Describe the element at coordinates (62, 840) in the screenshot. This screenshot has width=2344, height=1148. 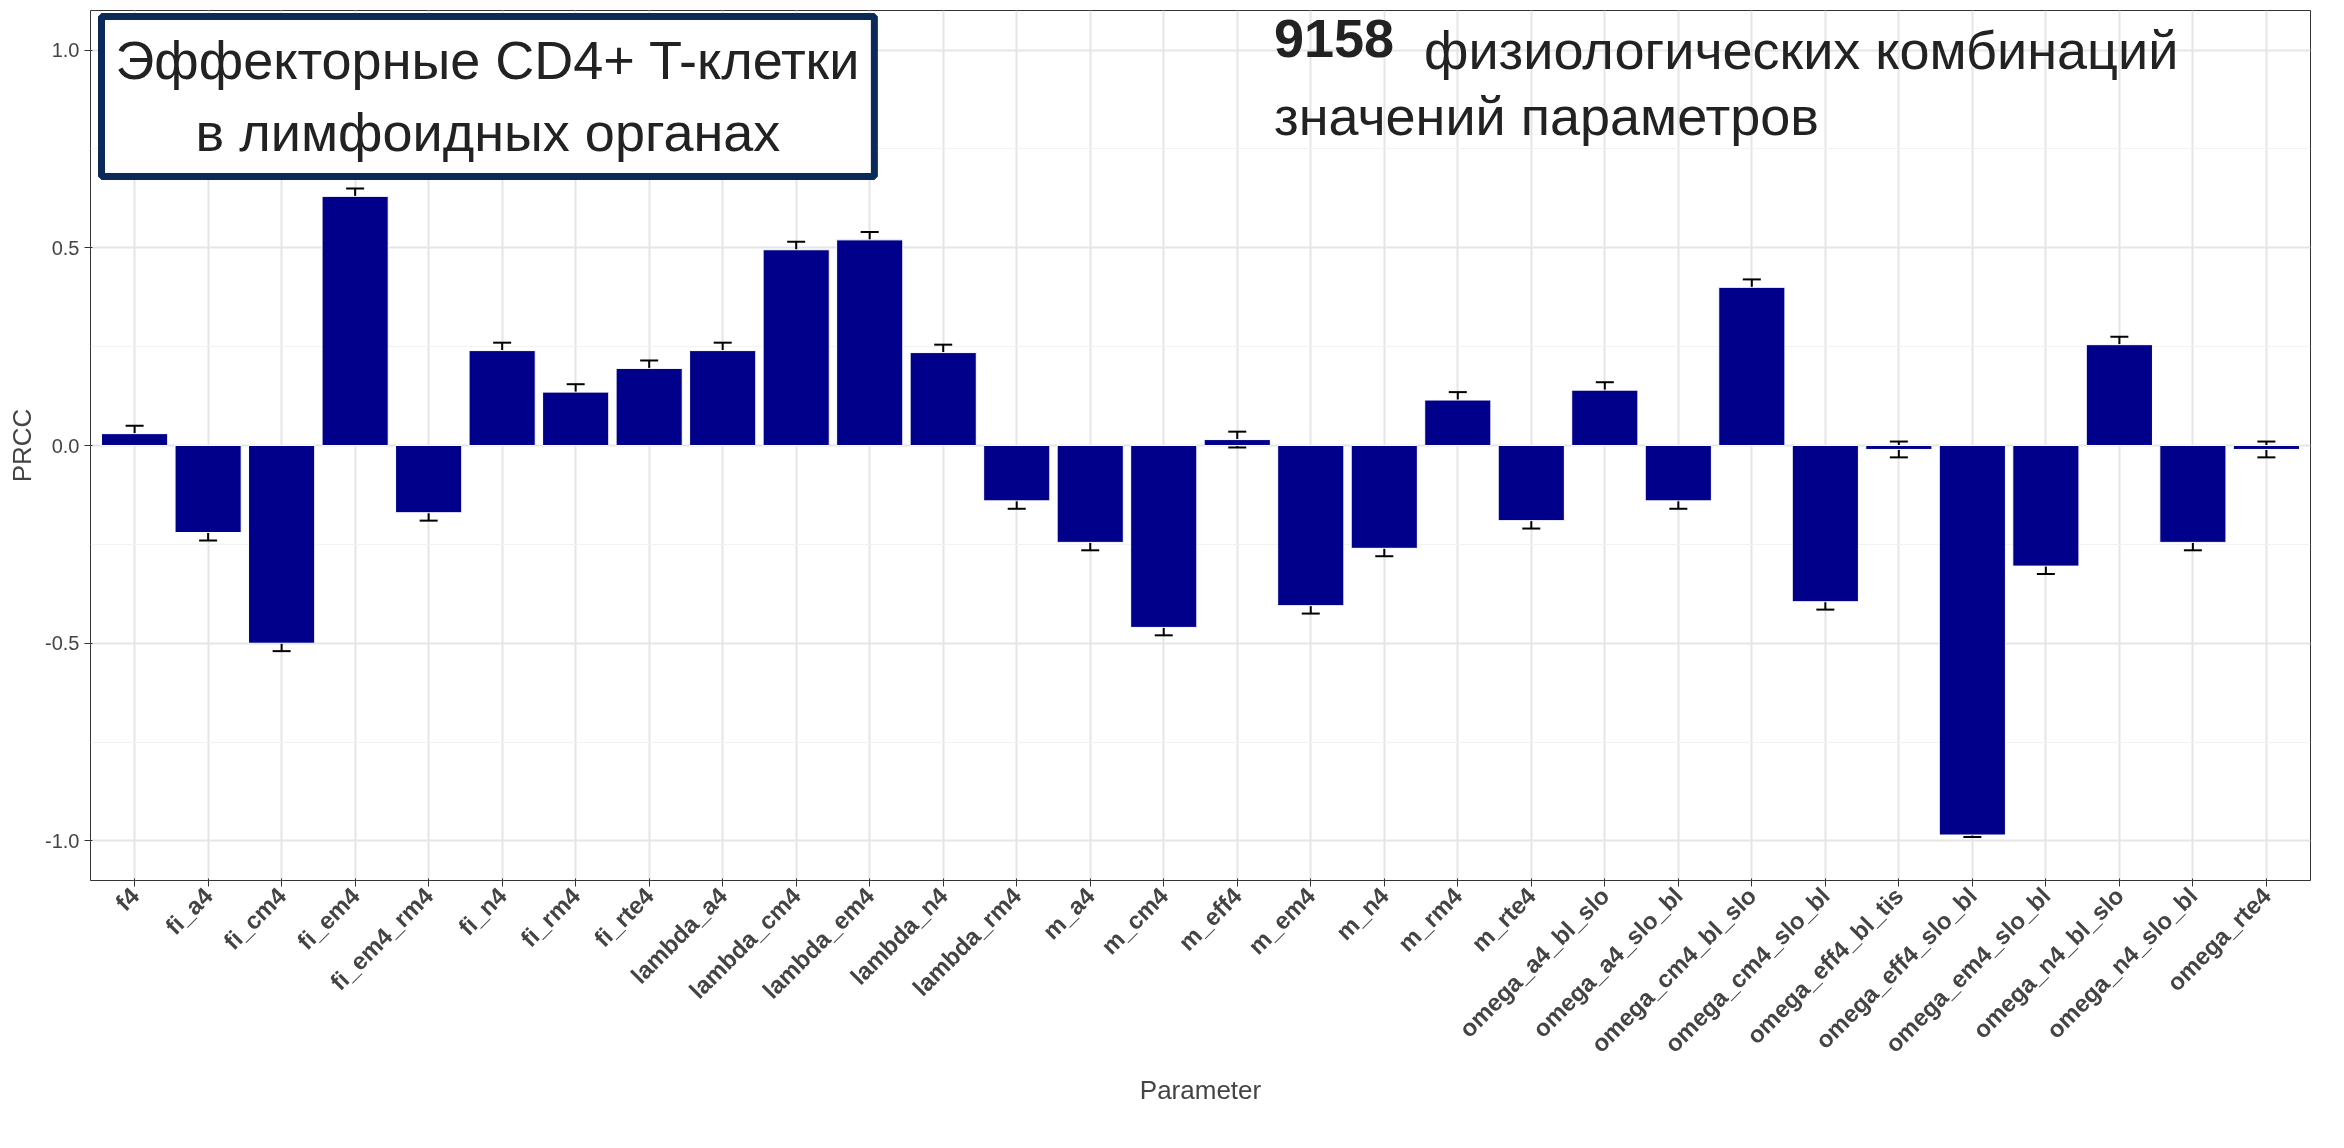
I see `y-tick-label: -1.0` at that location.